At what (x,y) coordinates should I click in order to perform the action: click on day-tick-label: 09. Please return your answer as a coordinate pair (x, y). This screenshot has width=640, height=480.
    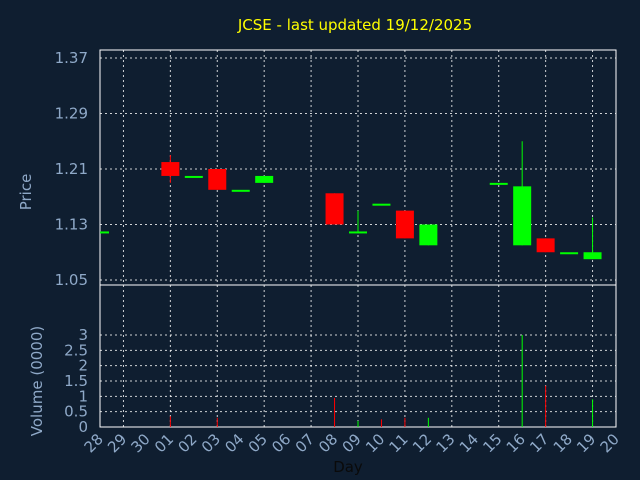
    Looking at the image, I should click on (352, 443).